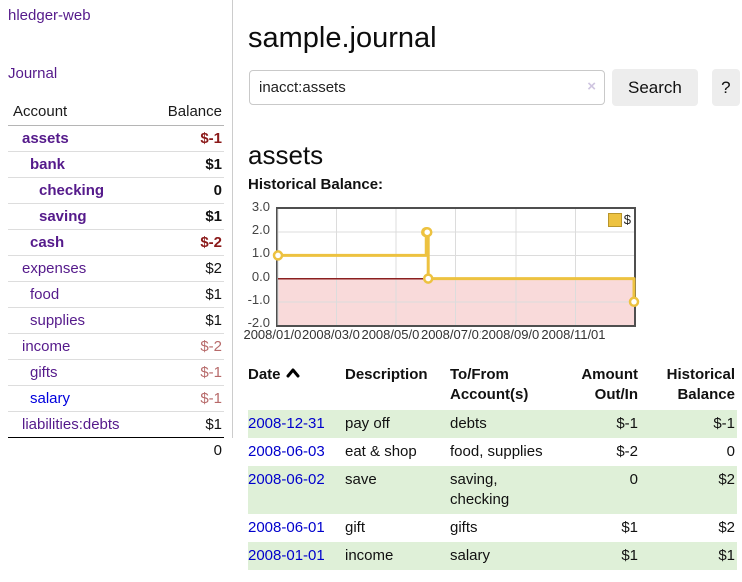 This screenshot has height=582, width=742. Describe the element at coordinates (116, 346) in the screenshot. I see `account-row-income: income $-2` at that location.